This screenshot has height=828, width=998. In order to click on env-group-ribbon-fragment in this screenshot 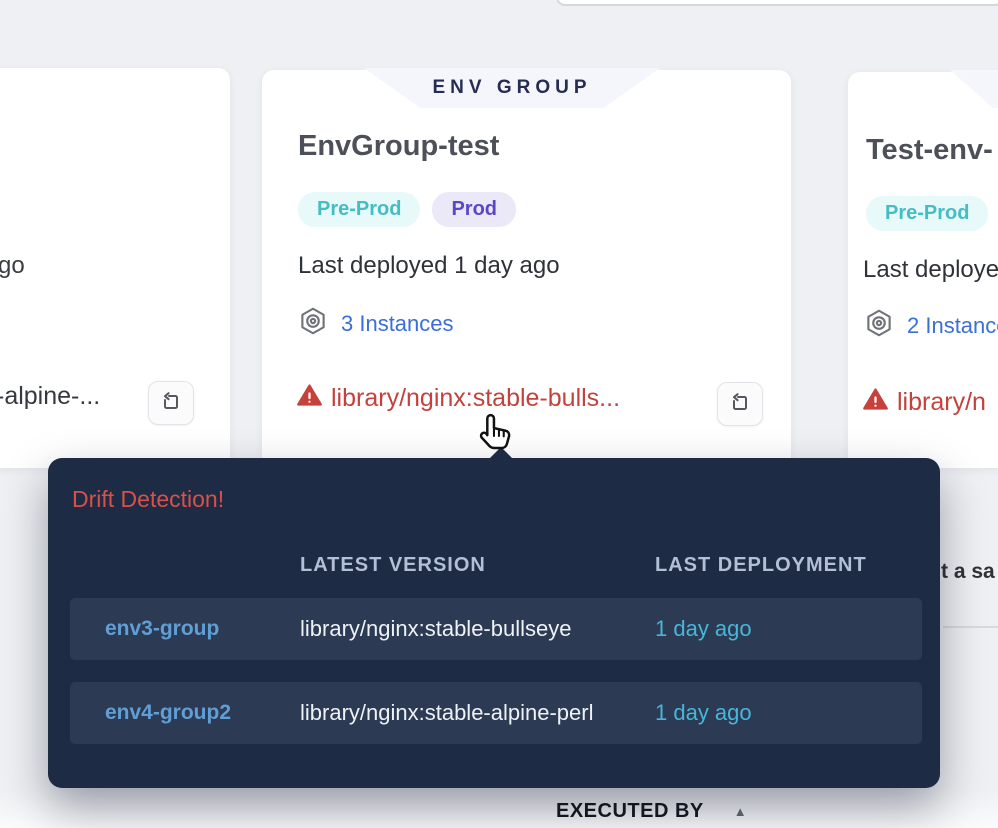, I will do `click(974, 89)`.